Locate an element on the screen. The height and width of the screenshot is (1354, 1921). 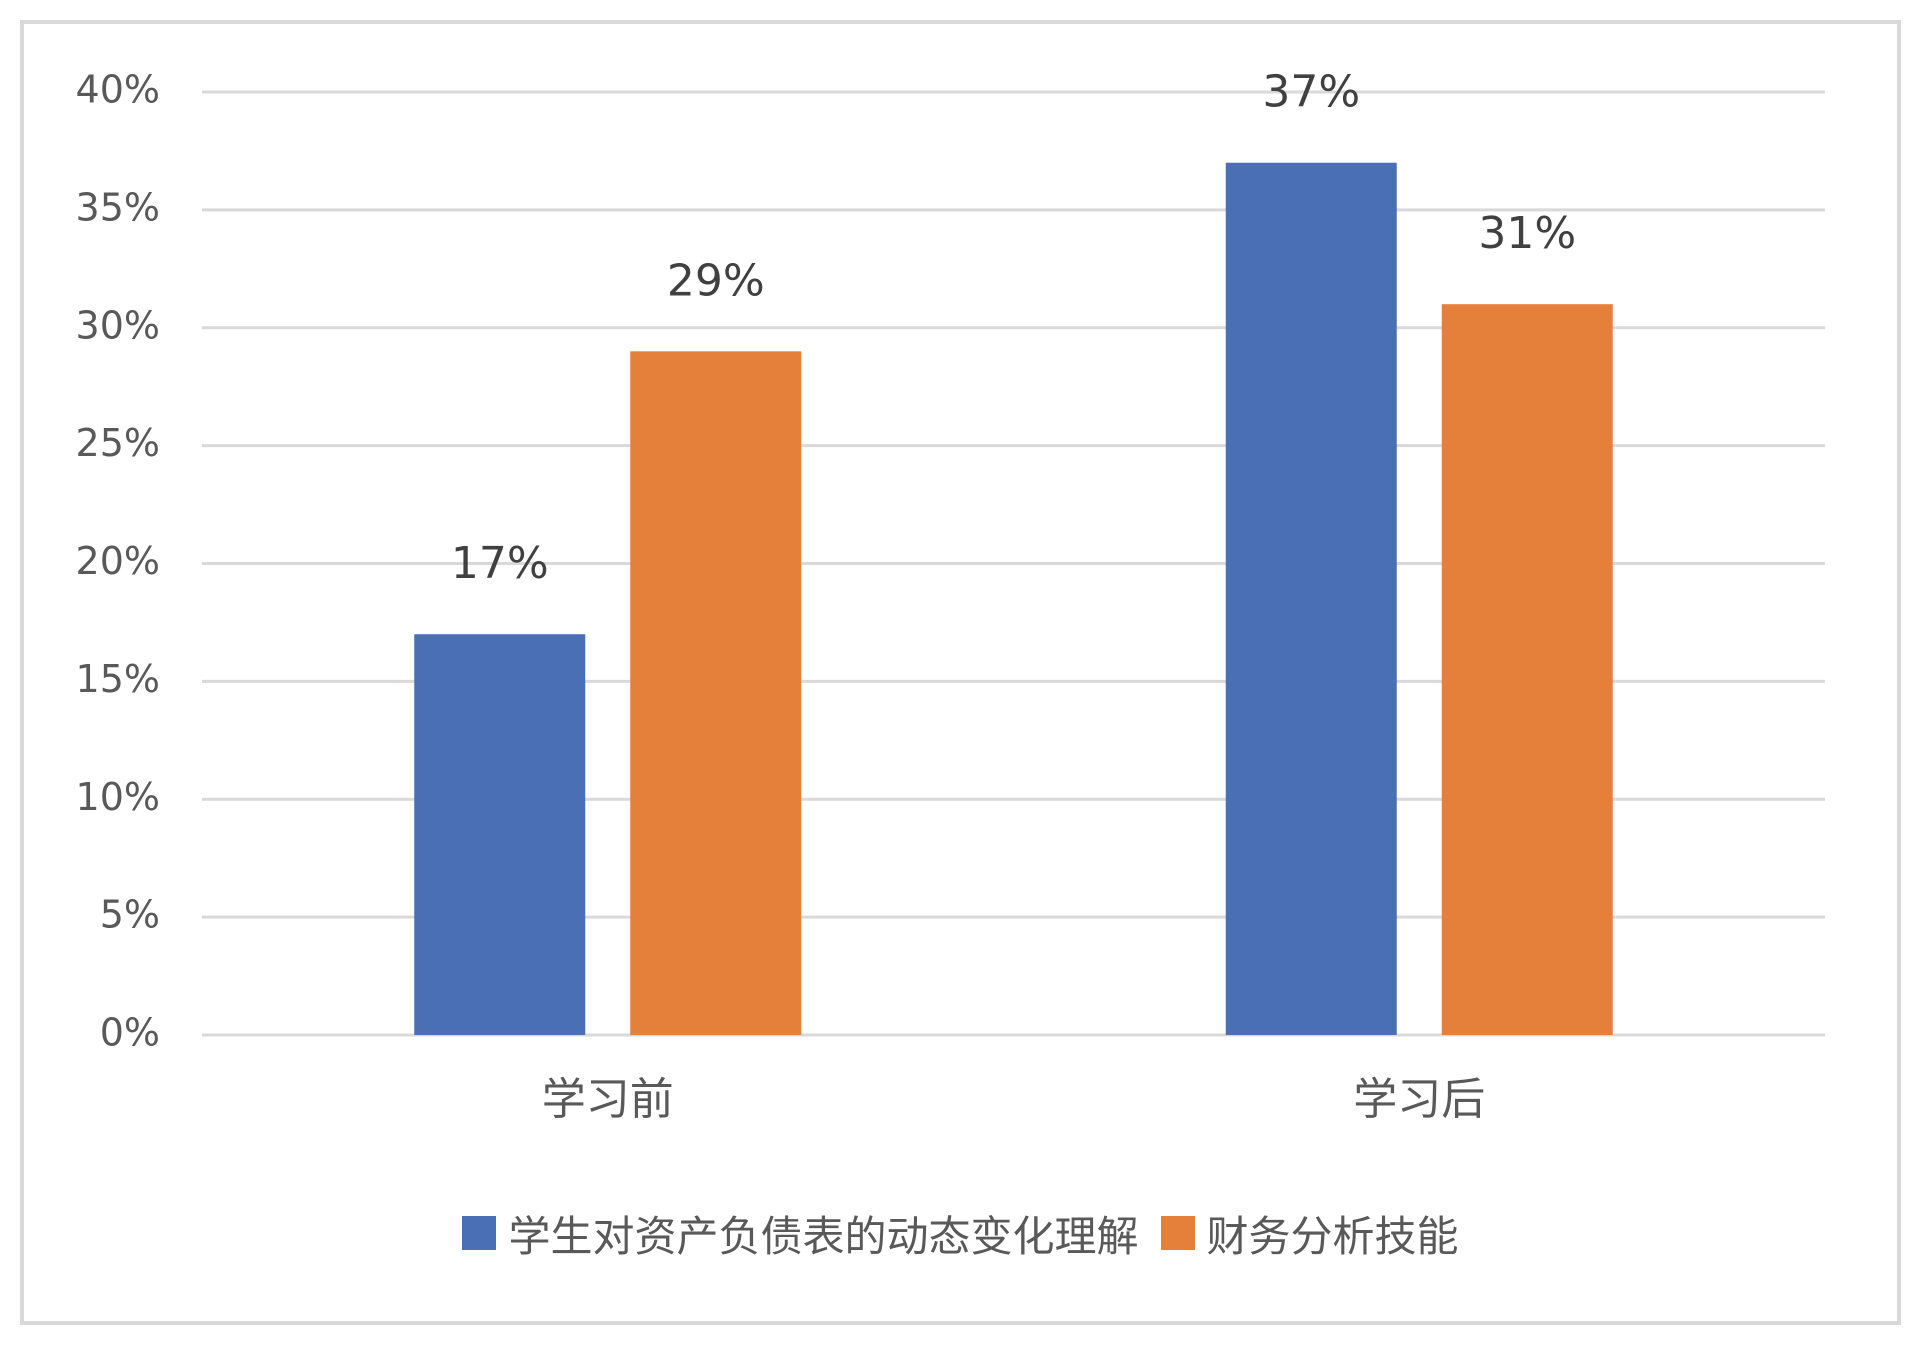
y-tick-label: 40% is located at coordinates (118, 90).